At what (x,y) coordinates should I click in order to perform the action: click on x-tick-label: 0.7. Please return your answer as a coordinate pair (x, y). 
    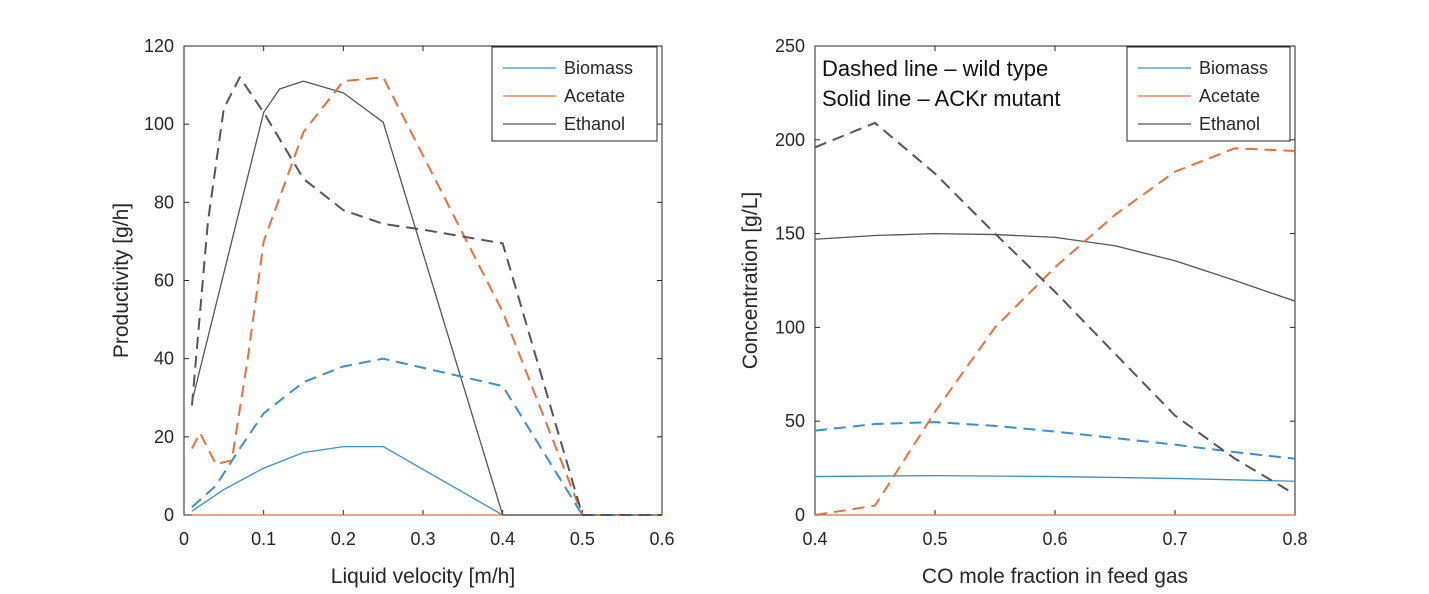
    Looking at the image, I should click on (1174, 539).